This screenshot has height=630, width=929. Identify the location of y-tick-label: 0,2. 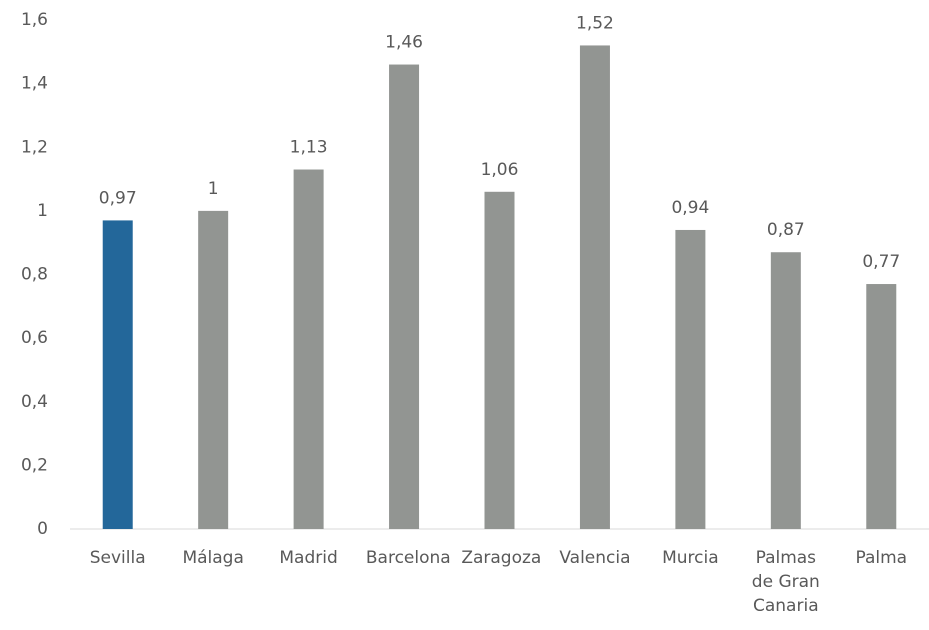
(34, 465).